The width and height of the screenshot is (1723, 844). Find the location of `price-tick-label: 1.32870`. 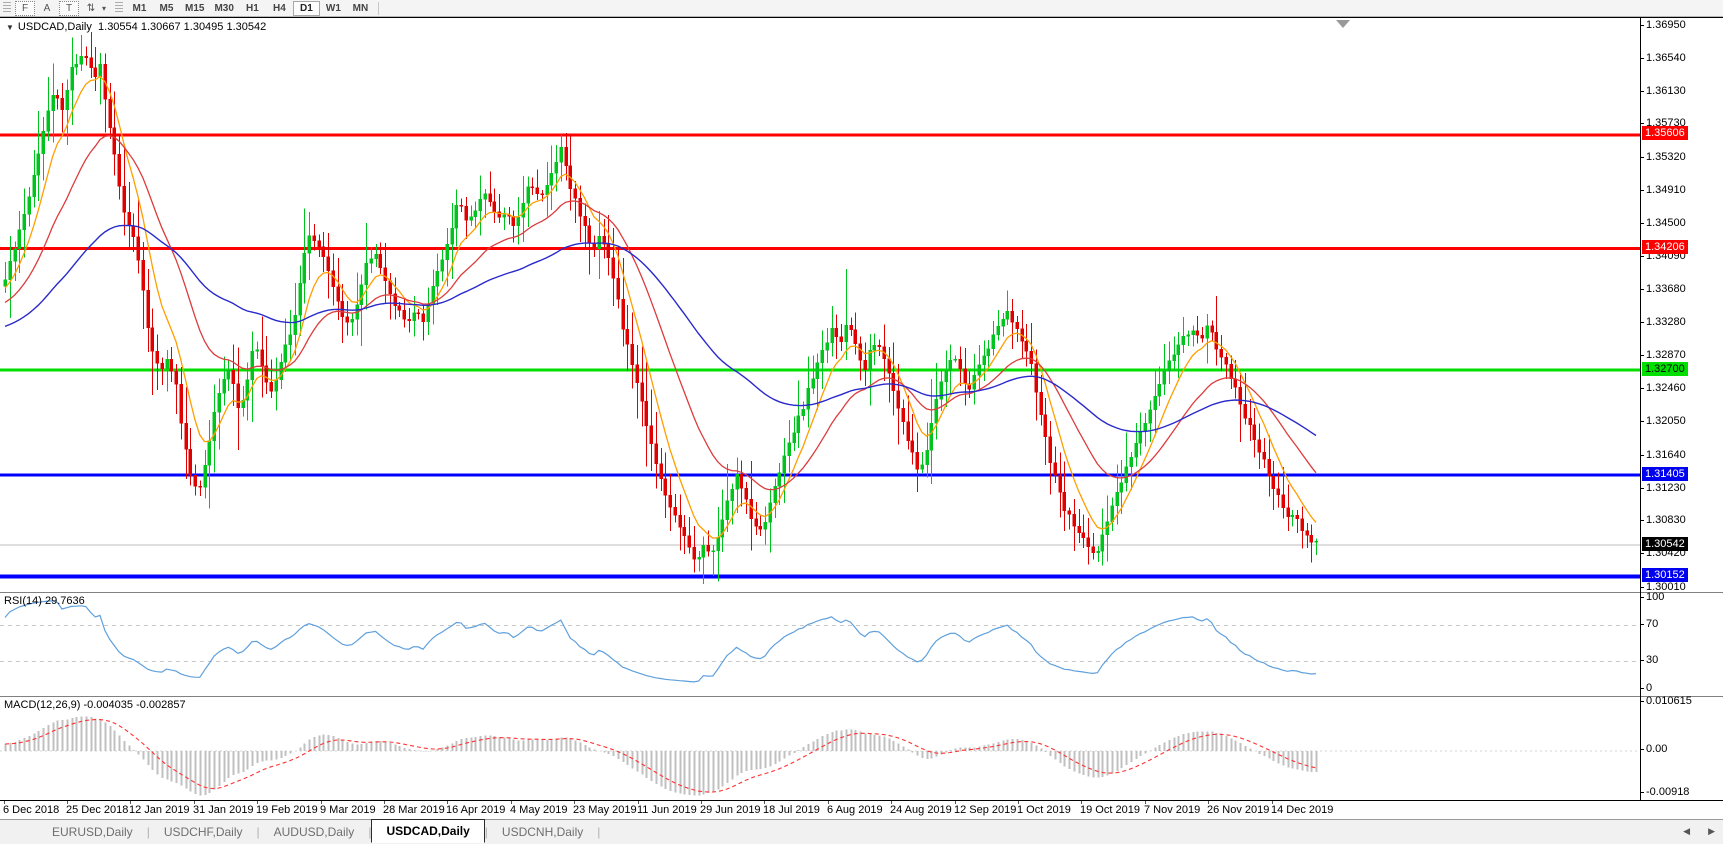

price-tick-label: 1.32870 is located at coordinates (1666, 355).